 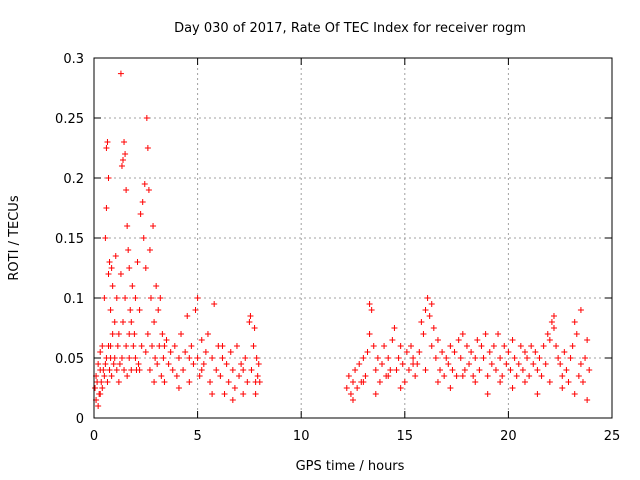 I want to click on x-tick-label: 0, so click(x=94, y=436).